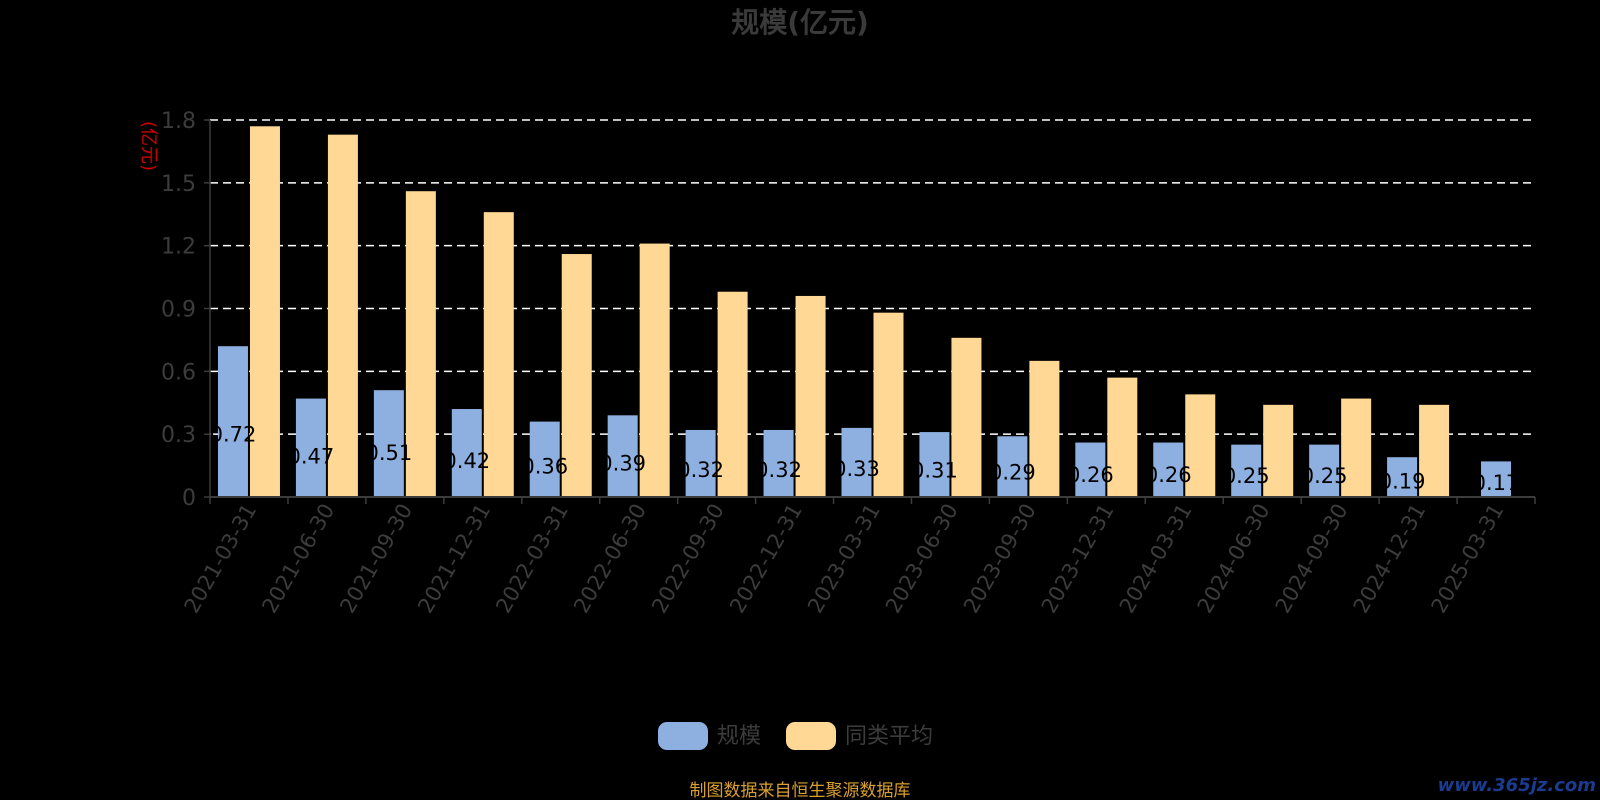 This screenshot has height=800, width=1600. What do you see at coordinates (688, 559) in the screenshot?
I see `x-tick-label: 2022-09-30` at bounding box center [688, 559].